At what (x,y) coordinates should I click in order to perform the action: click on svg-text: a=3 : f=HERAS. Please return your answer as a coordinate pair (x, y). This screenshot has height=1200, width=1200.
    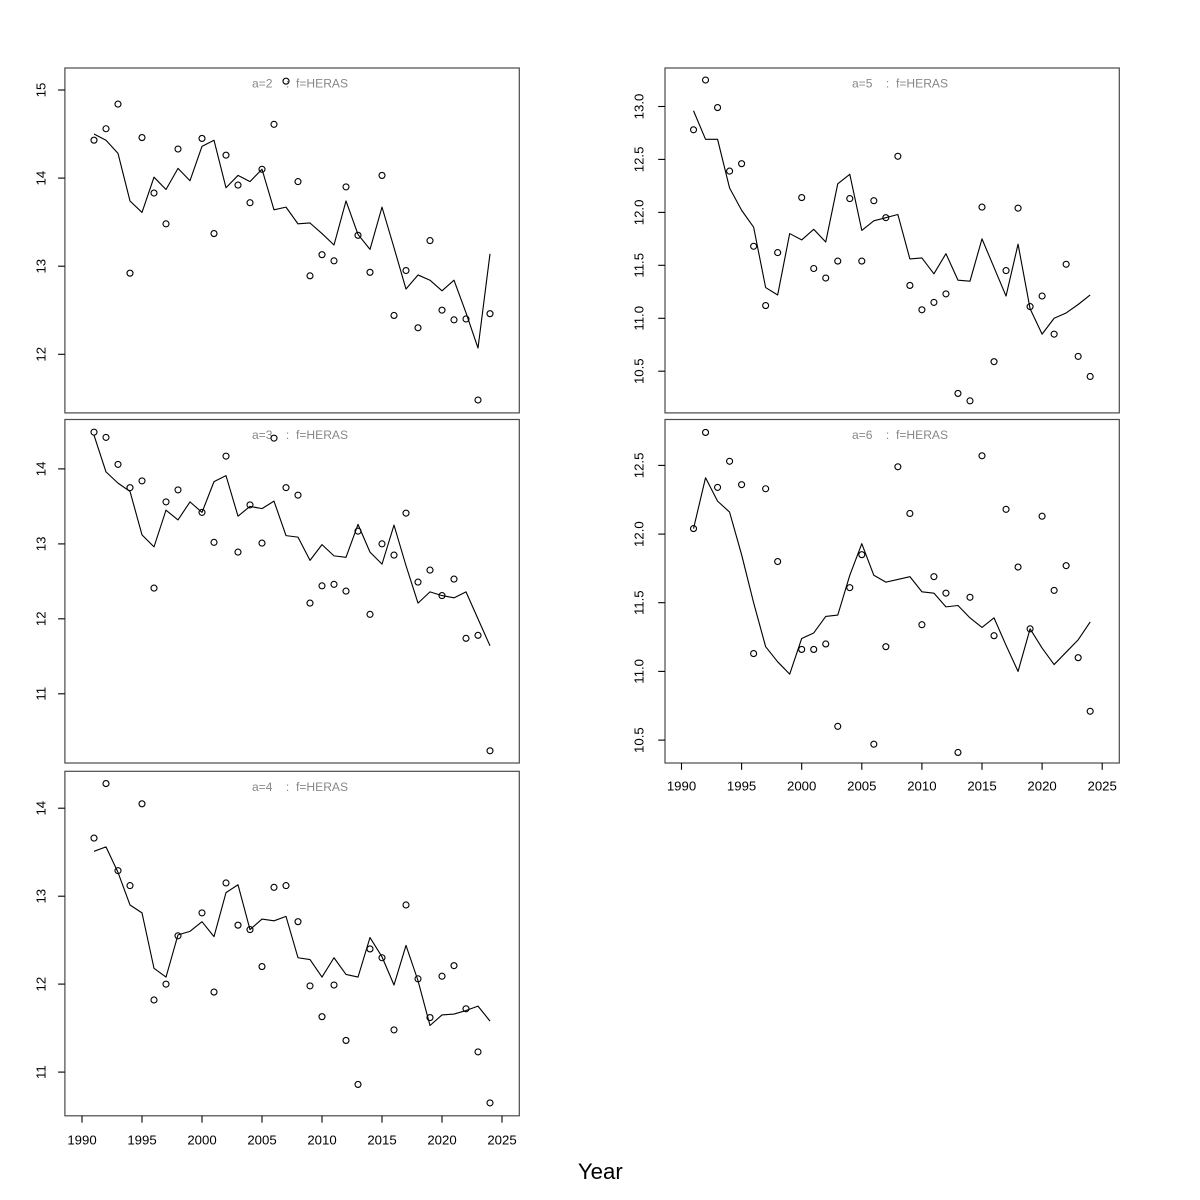
    Looking at the image, I should click on (300, 435).